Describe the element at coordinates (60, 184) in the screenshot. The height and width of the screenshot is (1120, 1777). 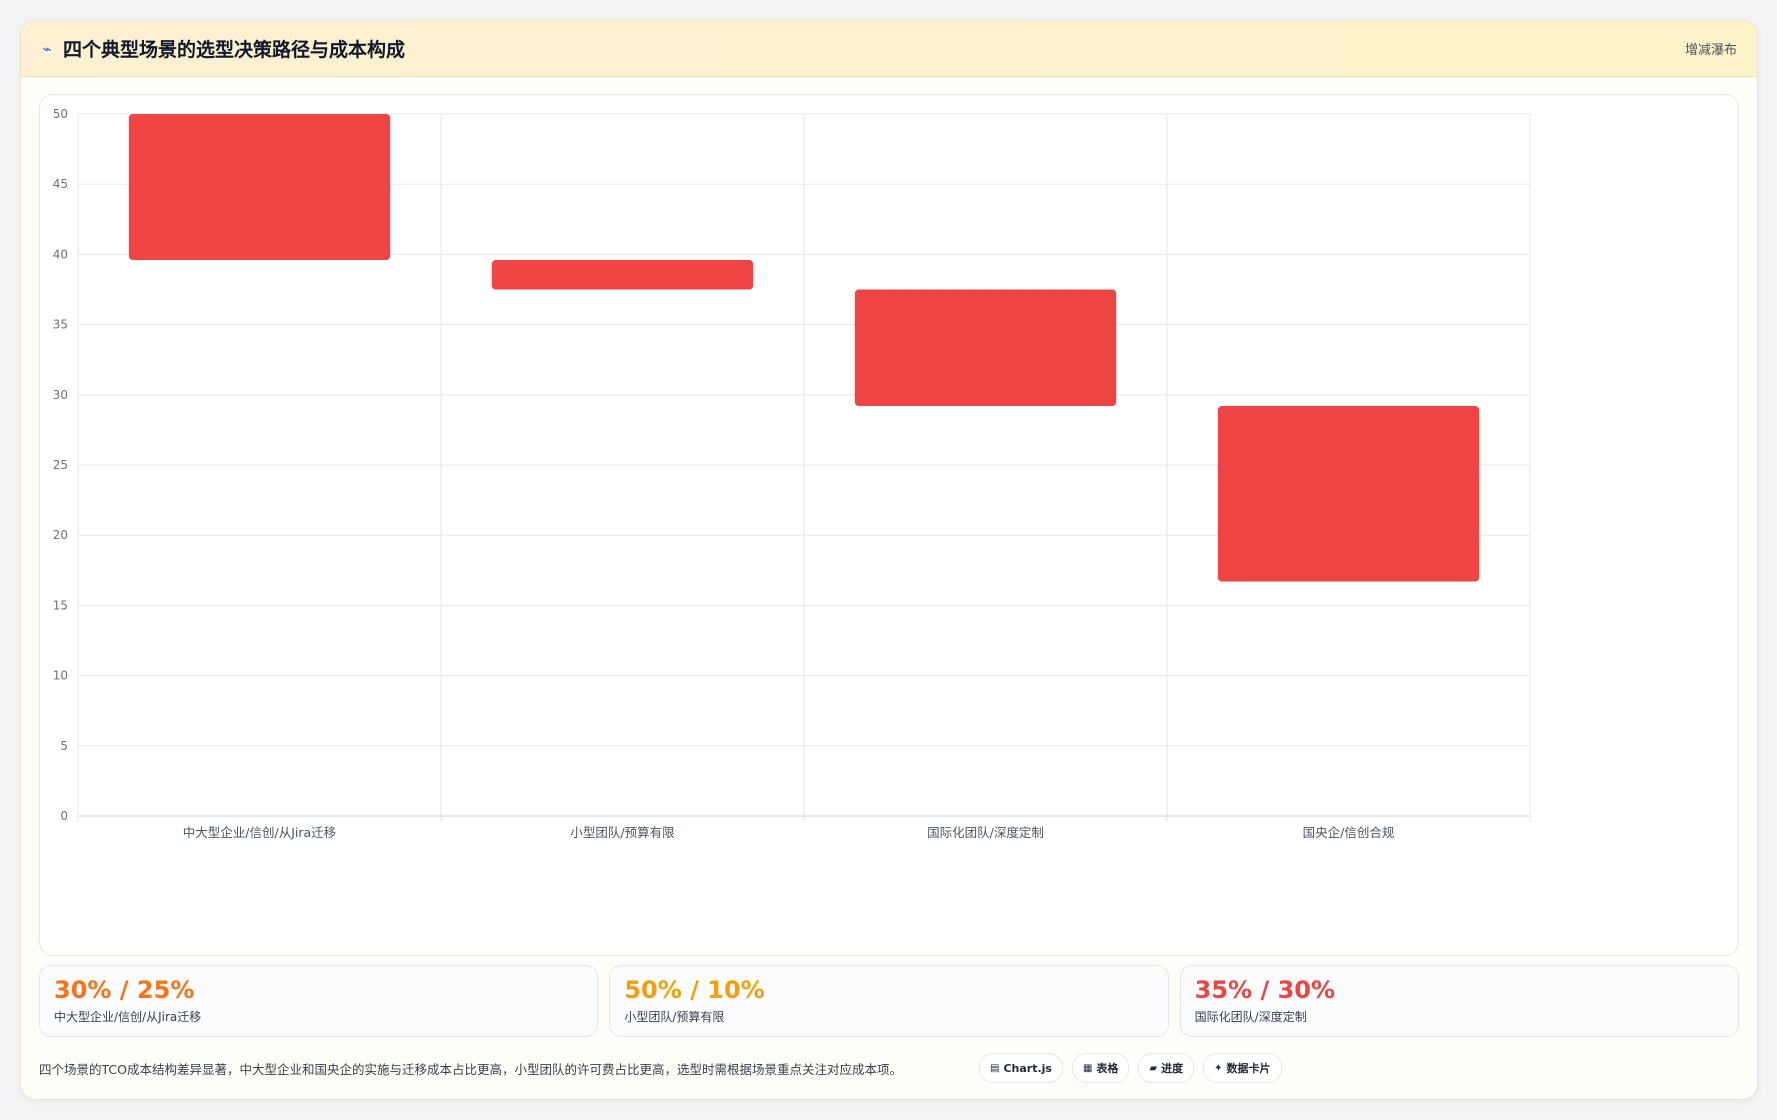
I see `y-tick-label: 45` at that location.